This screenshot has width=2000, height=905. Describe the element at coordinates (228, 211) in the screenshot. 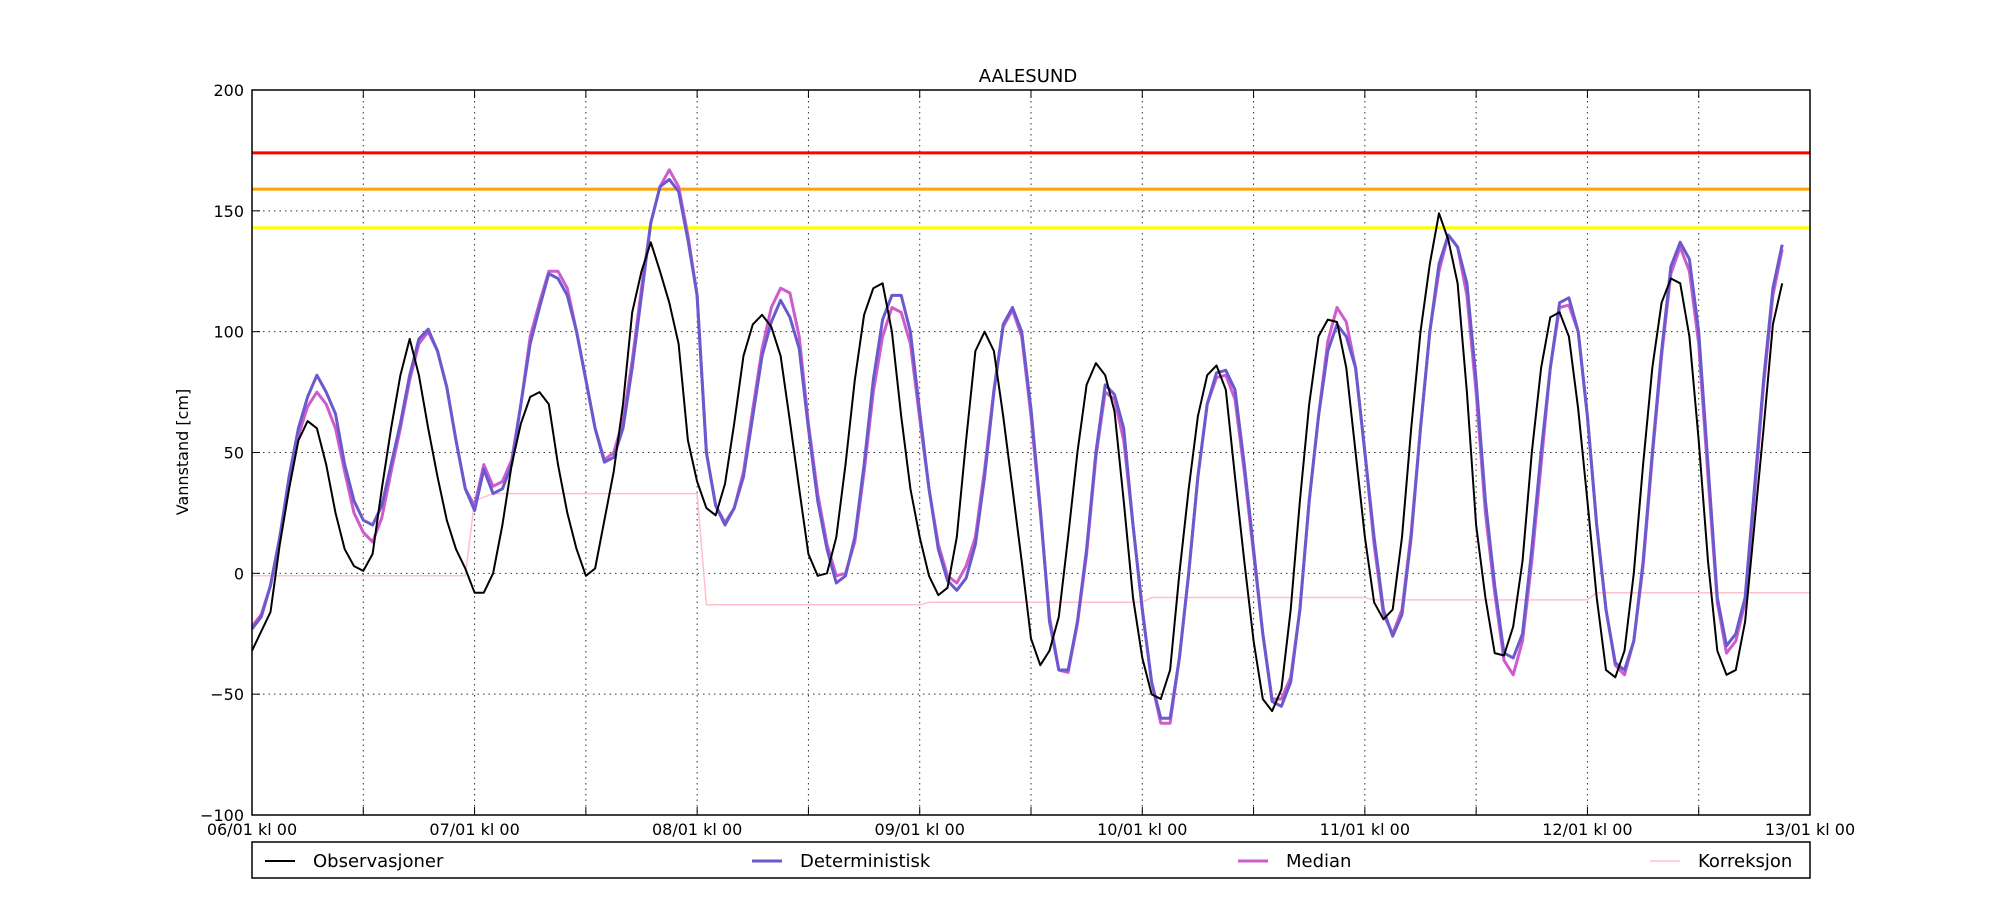

I see `y-tick-label: 150` at that location.